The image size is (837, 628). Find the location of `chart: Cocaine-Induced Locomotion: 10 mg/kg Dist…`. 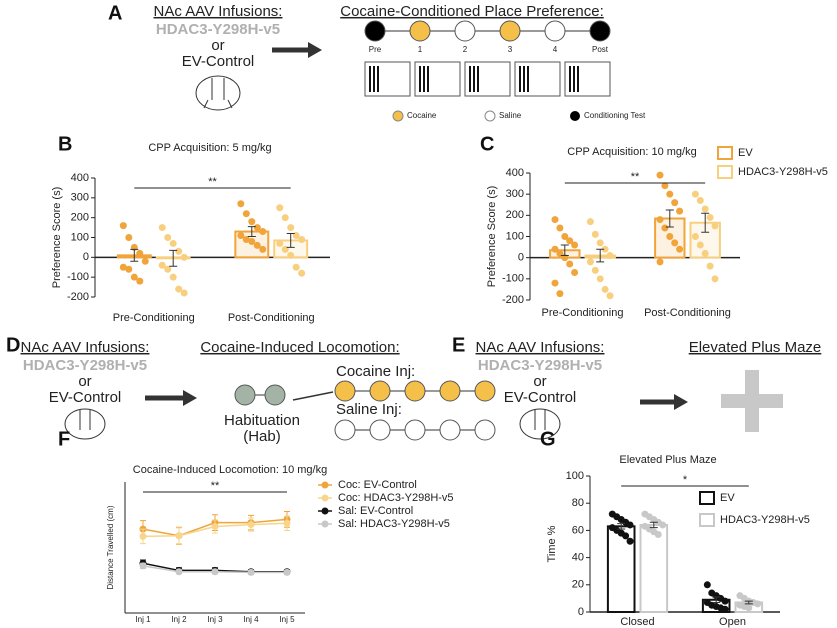

chart: Cocaine-Induced Locomotion: 10 mg/kg Dist… is located at coordinates (279, 544).